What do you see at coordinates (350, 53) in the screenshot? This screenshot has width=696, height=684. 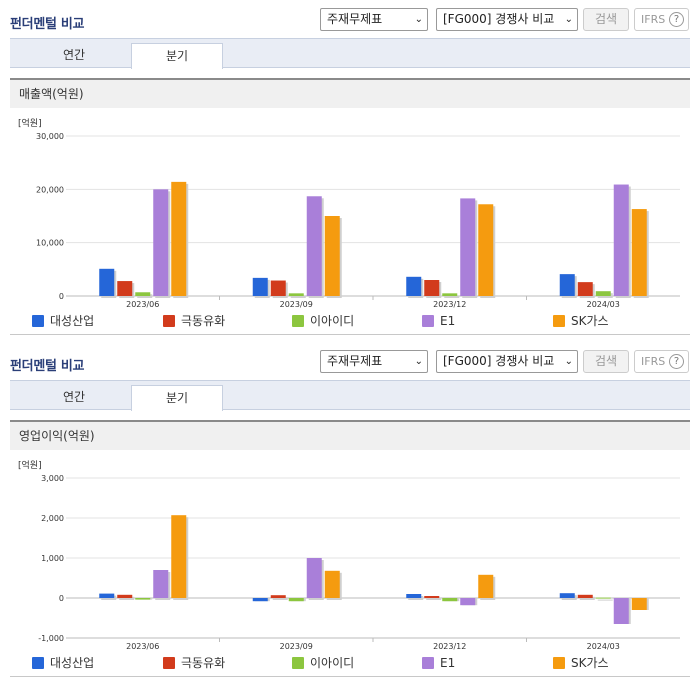 I see `period-tabs: 연간 분기` at bounding box center [350, 53].